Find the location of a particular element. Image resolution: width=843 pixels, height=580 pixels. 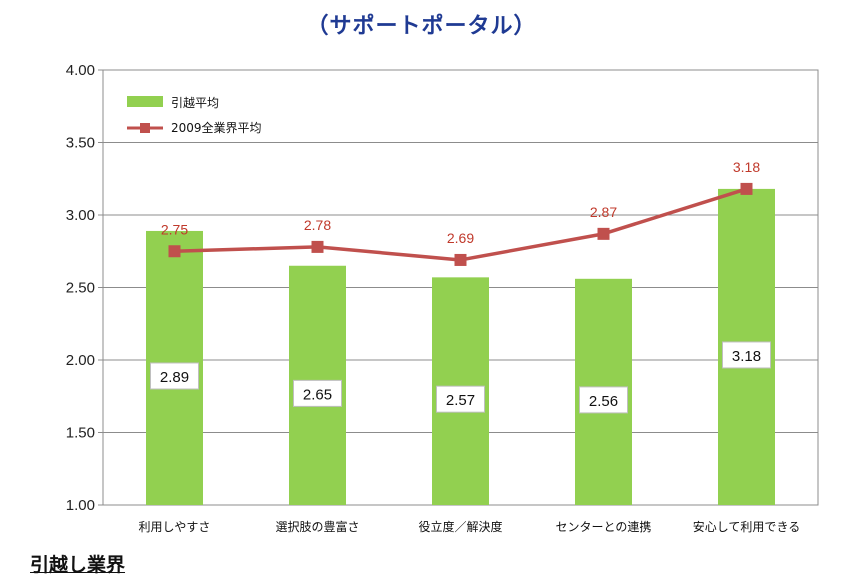

series-line is located at coordinates (461, 224).